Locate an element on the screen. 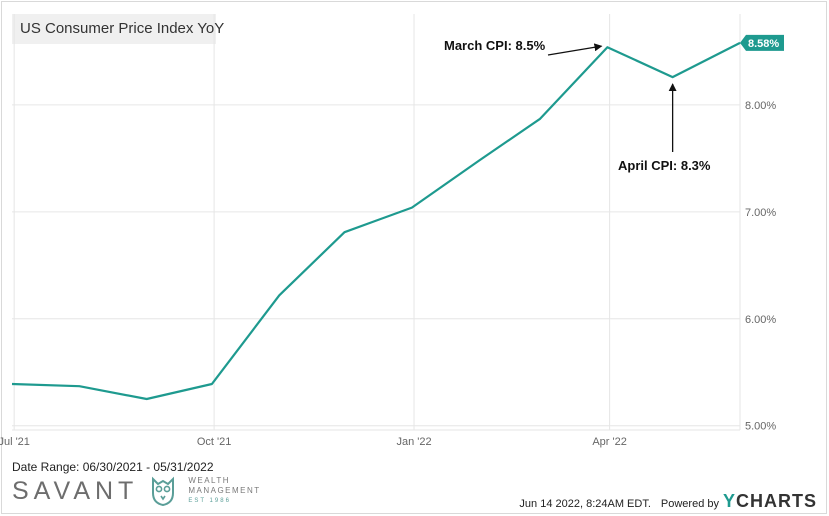 The width and height of the screenshot is (829, 516). brand-sub-line2: MANAGEMENT is located at coordinates (224, 490).